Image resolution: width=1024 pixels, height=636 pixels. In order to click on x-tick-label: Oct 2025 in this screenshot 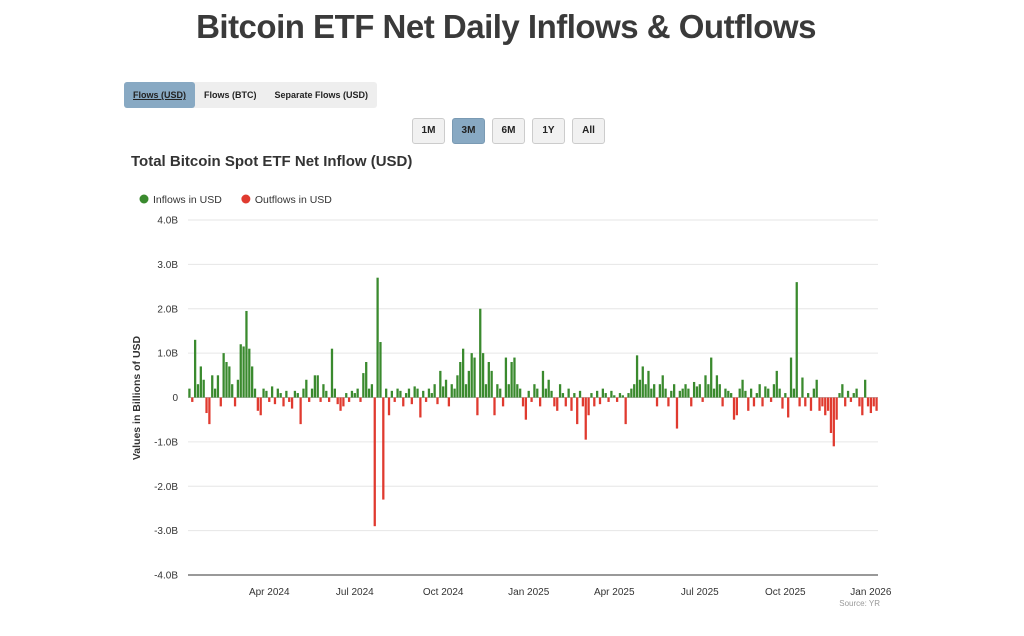, I will do `click(785, 592)`.